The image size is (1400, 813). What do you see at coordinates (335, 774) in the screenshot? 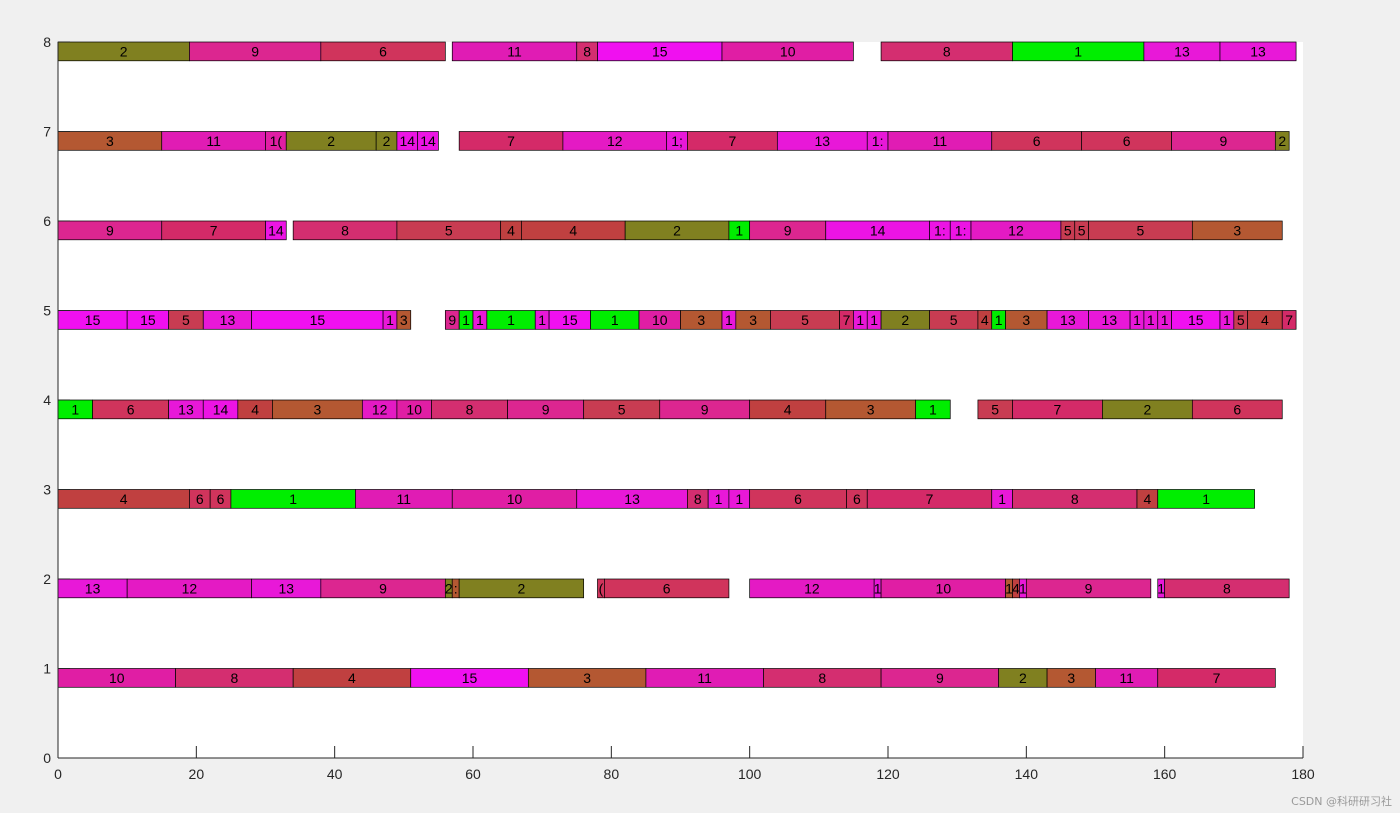
I see `x-tick-label: 40` at bounding box center [335, 774].